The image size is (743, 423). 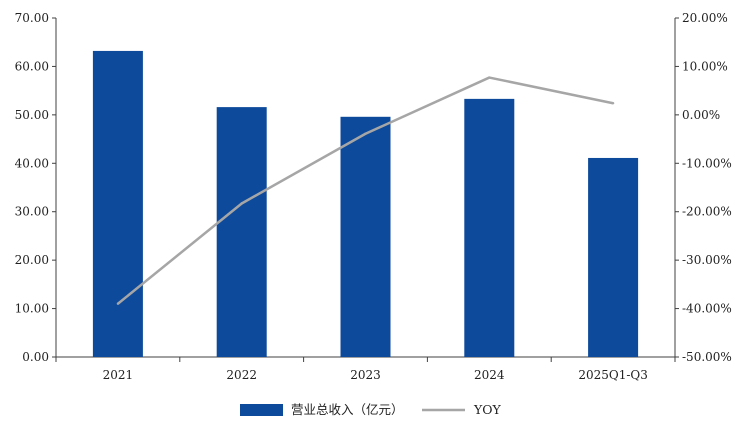 What do you see at coordinates (707, 163) in the screenshot?
I see `right-tick-label: -10.00%` at bounding box center [707, 163].